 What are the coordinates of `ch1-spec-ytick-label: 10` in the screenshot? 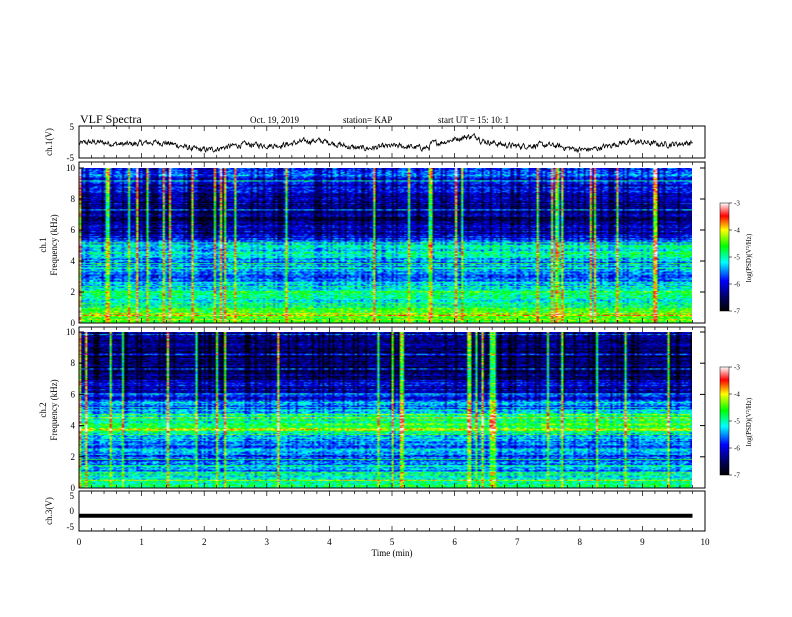 It's located at (71, 168).